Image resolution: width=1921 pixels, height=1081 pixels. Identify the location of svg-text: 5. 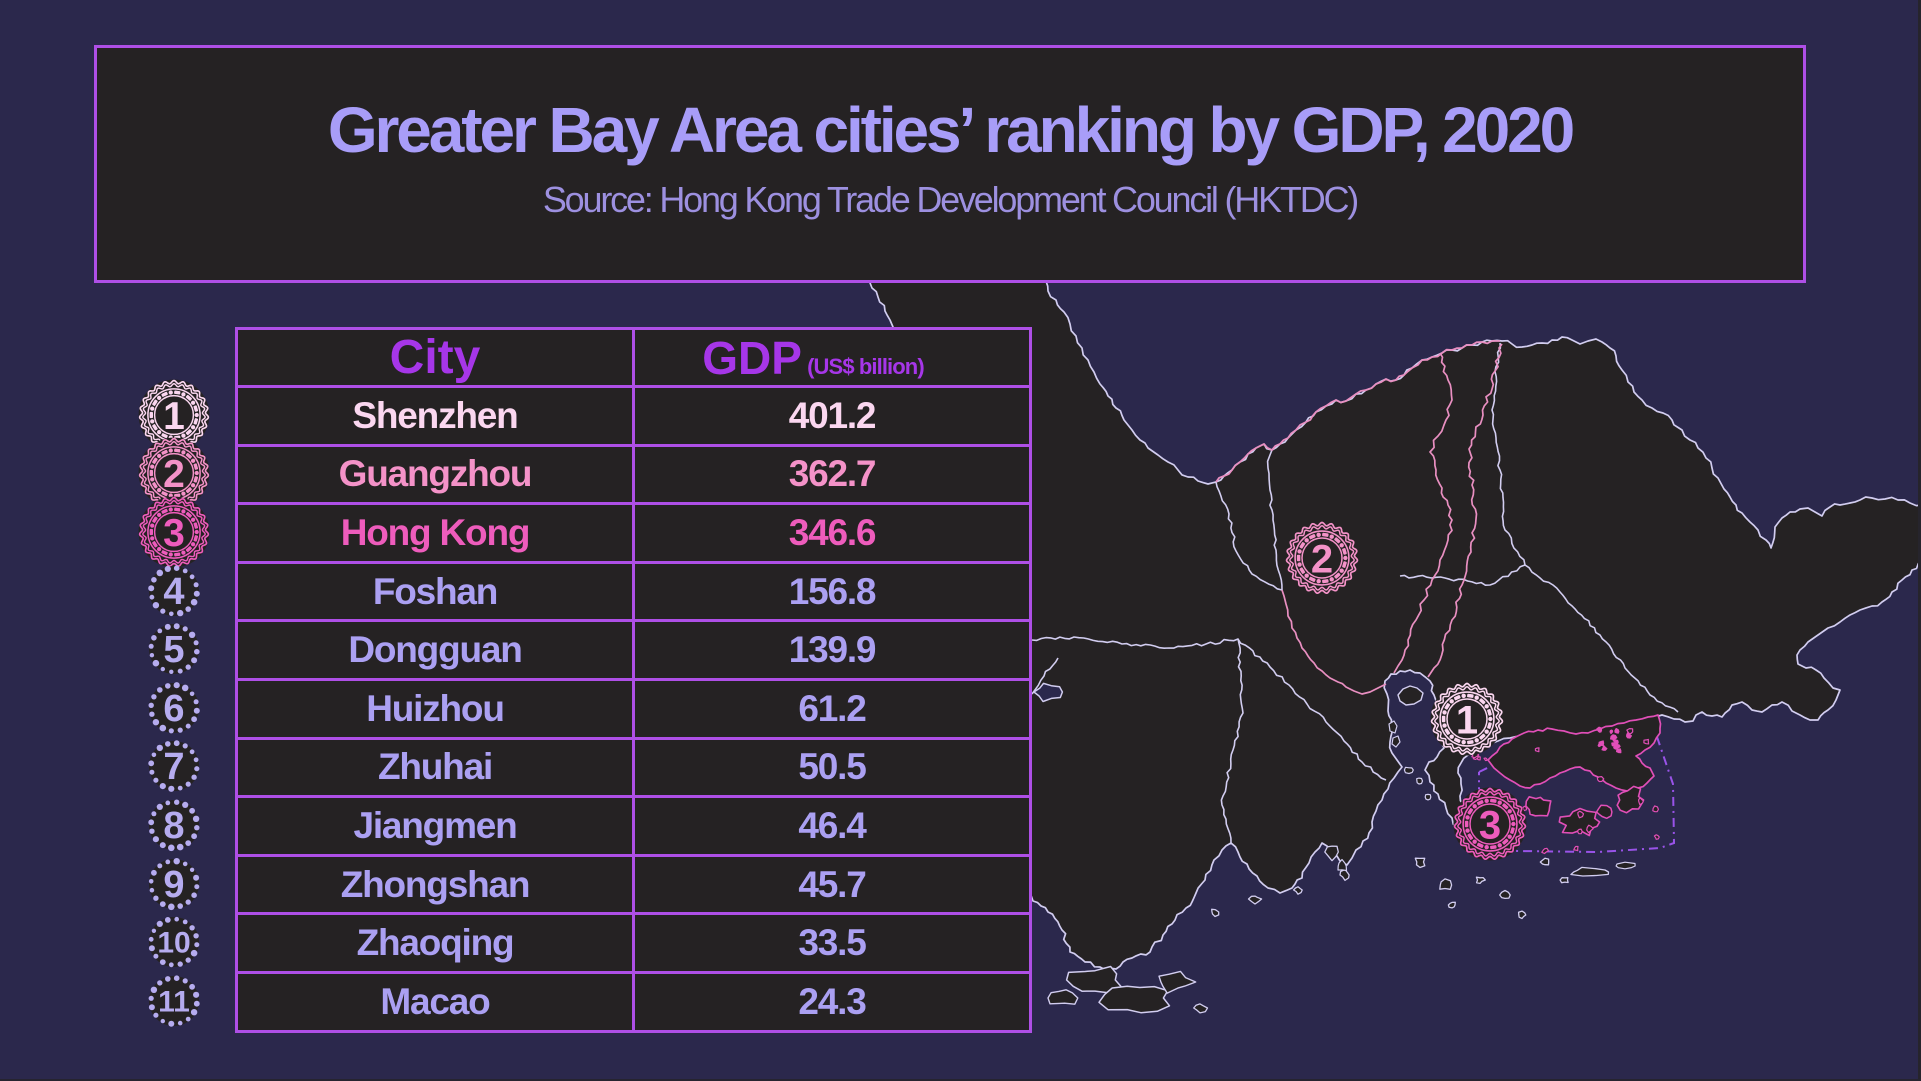
(173, 650).